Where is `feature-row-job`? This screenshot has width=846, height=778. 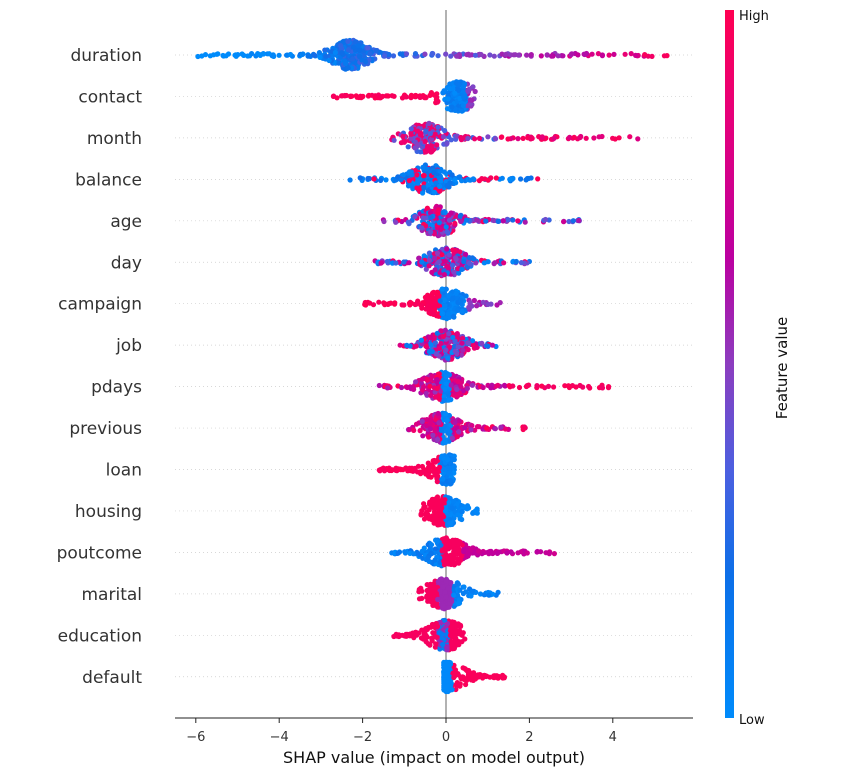
feature-row-job is located at coordinates (448, 345).